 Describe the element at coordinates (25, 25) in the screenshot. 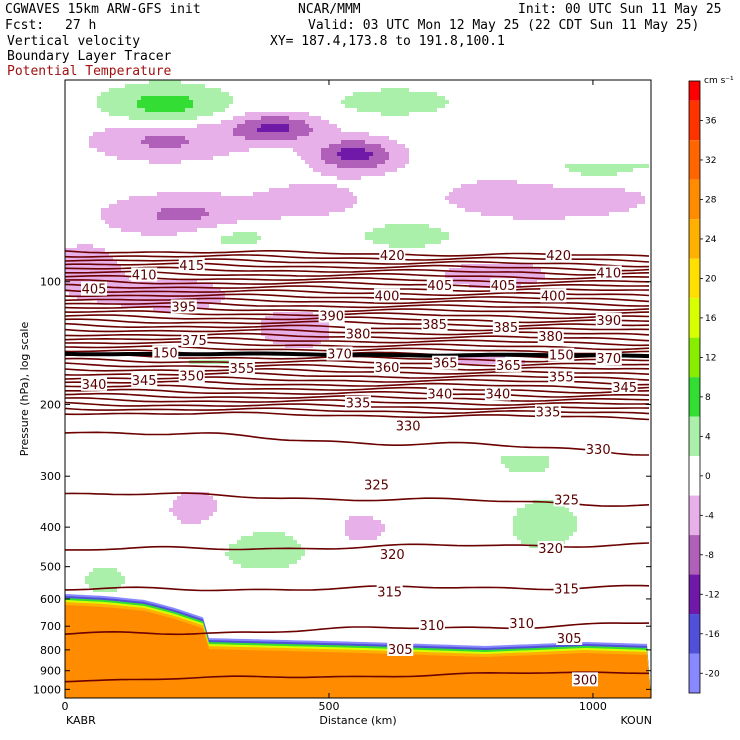

I see `fcst-label: Fcst:` at that location.